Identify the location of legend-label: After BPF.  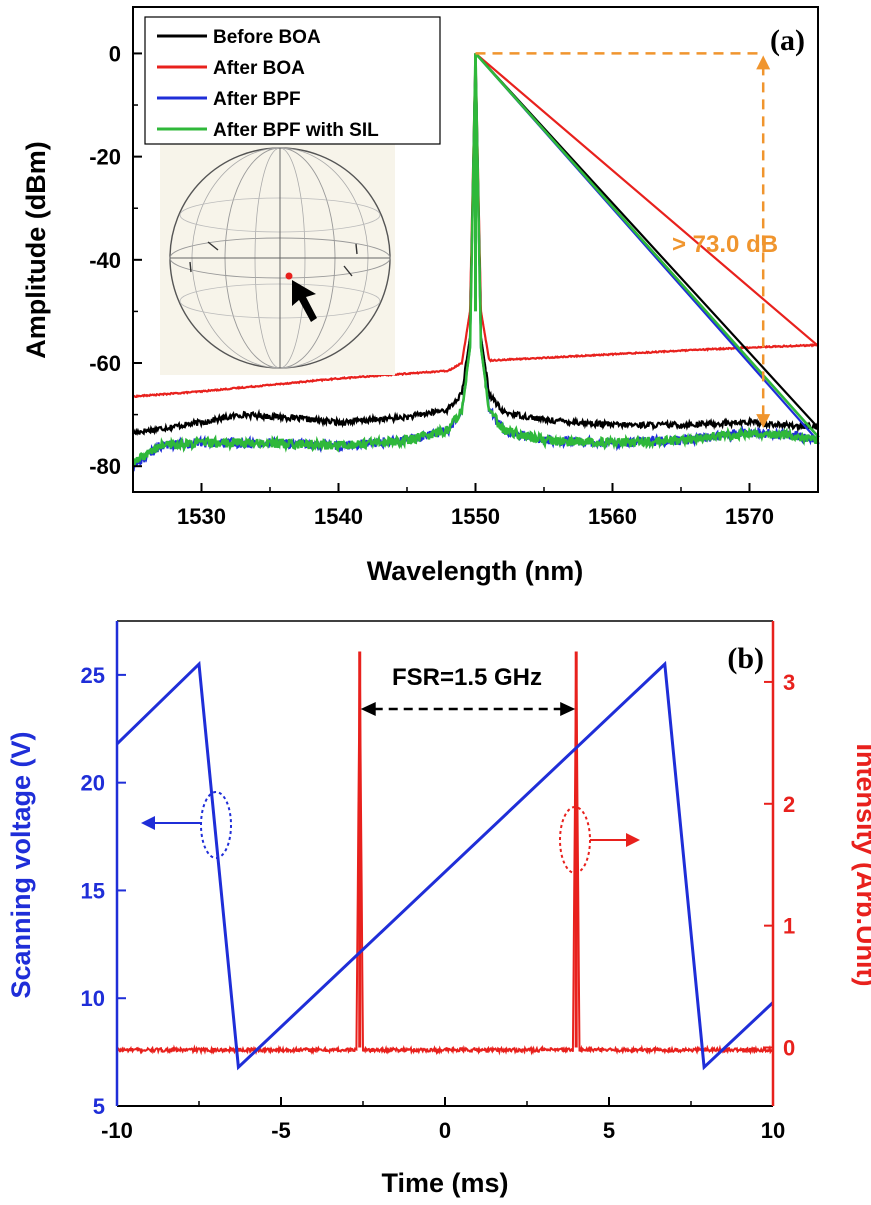
(257, 99).